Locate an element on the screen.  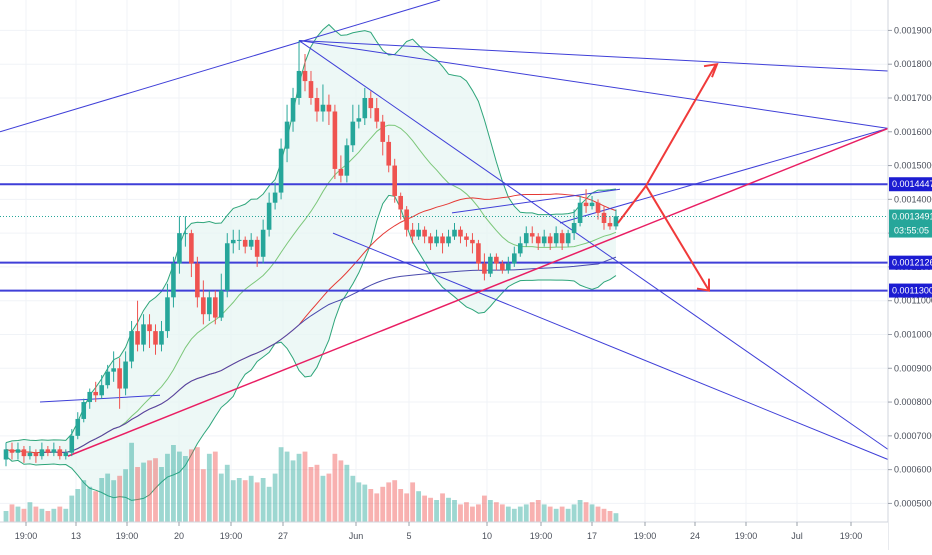
level-price-tag is located at coordinates (910, 262).